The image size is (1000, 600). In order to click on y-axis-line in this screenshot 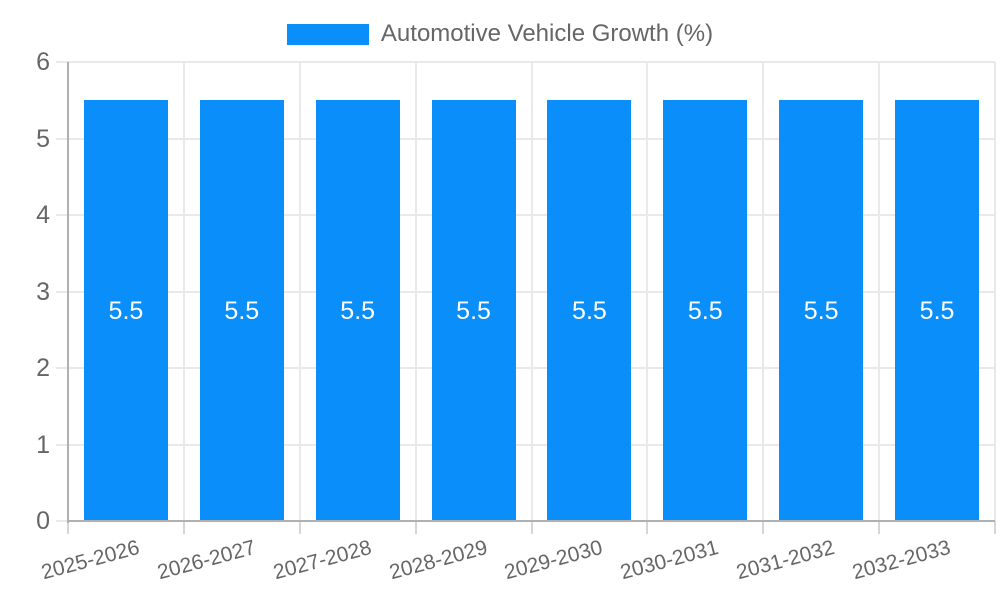, I will do `click(68, 292)`.